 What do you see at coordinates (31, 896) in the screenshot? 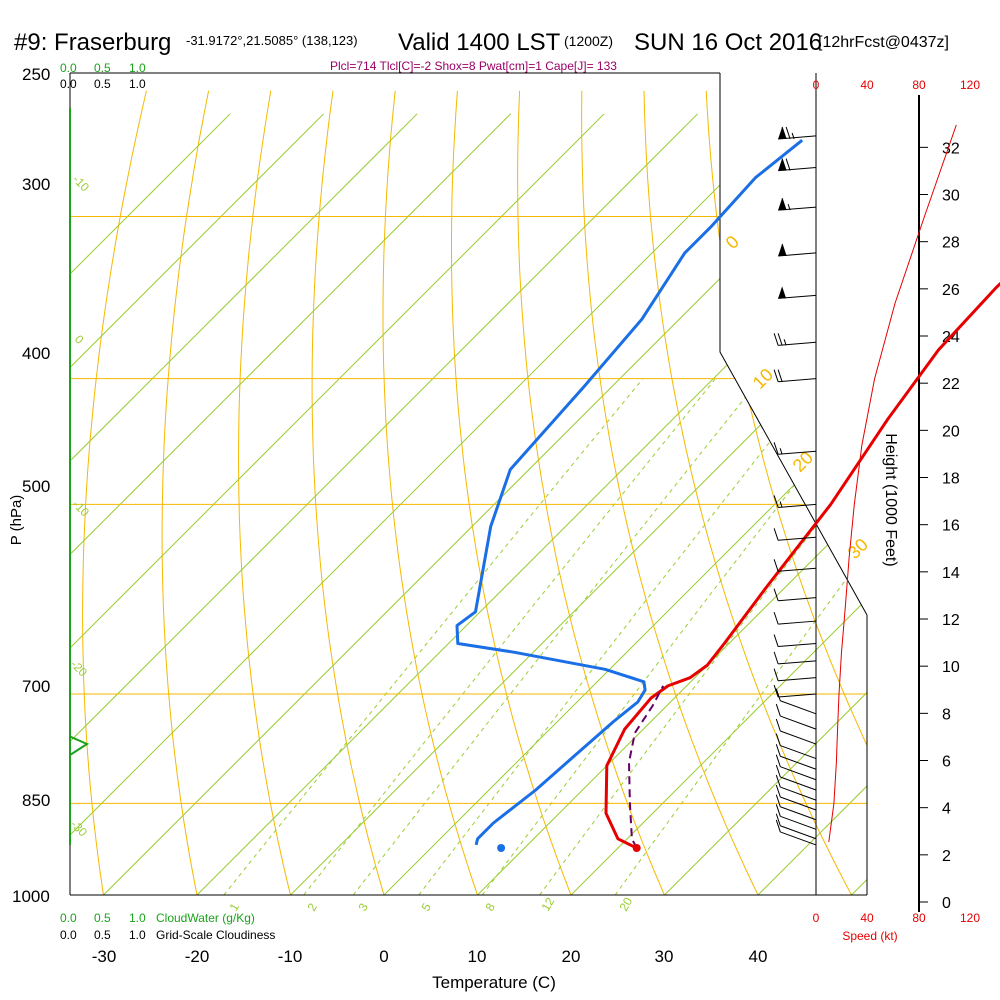
I see `p-tick-1000: 1000` at bounding box center [31, 896].